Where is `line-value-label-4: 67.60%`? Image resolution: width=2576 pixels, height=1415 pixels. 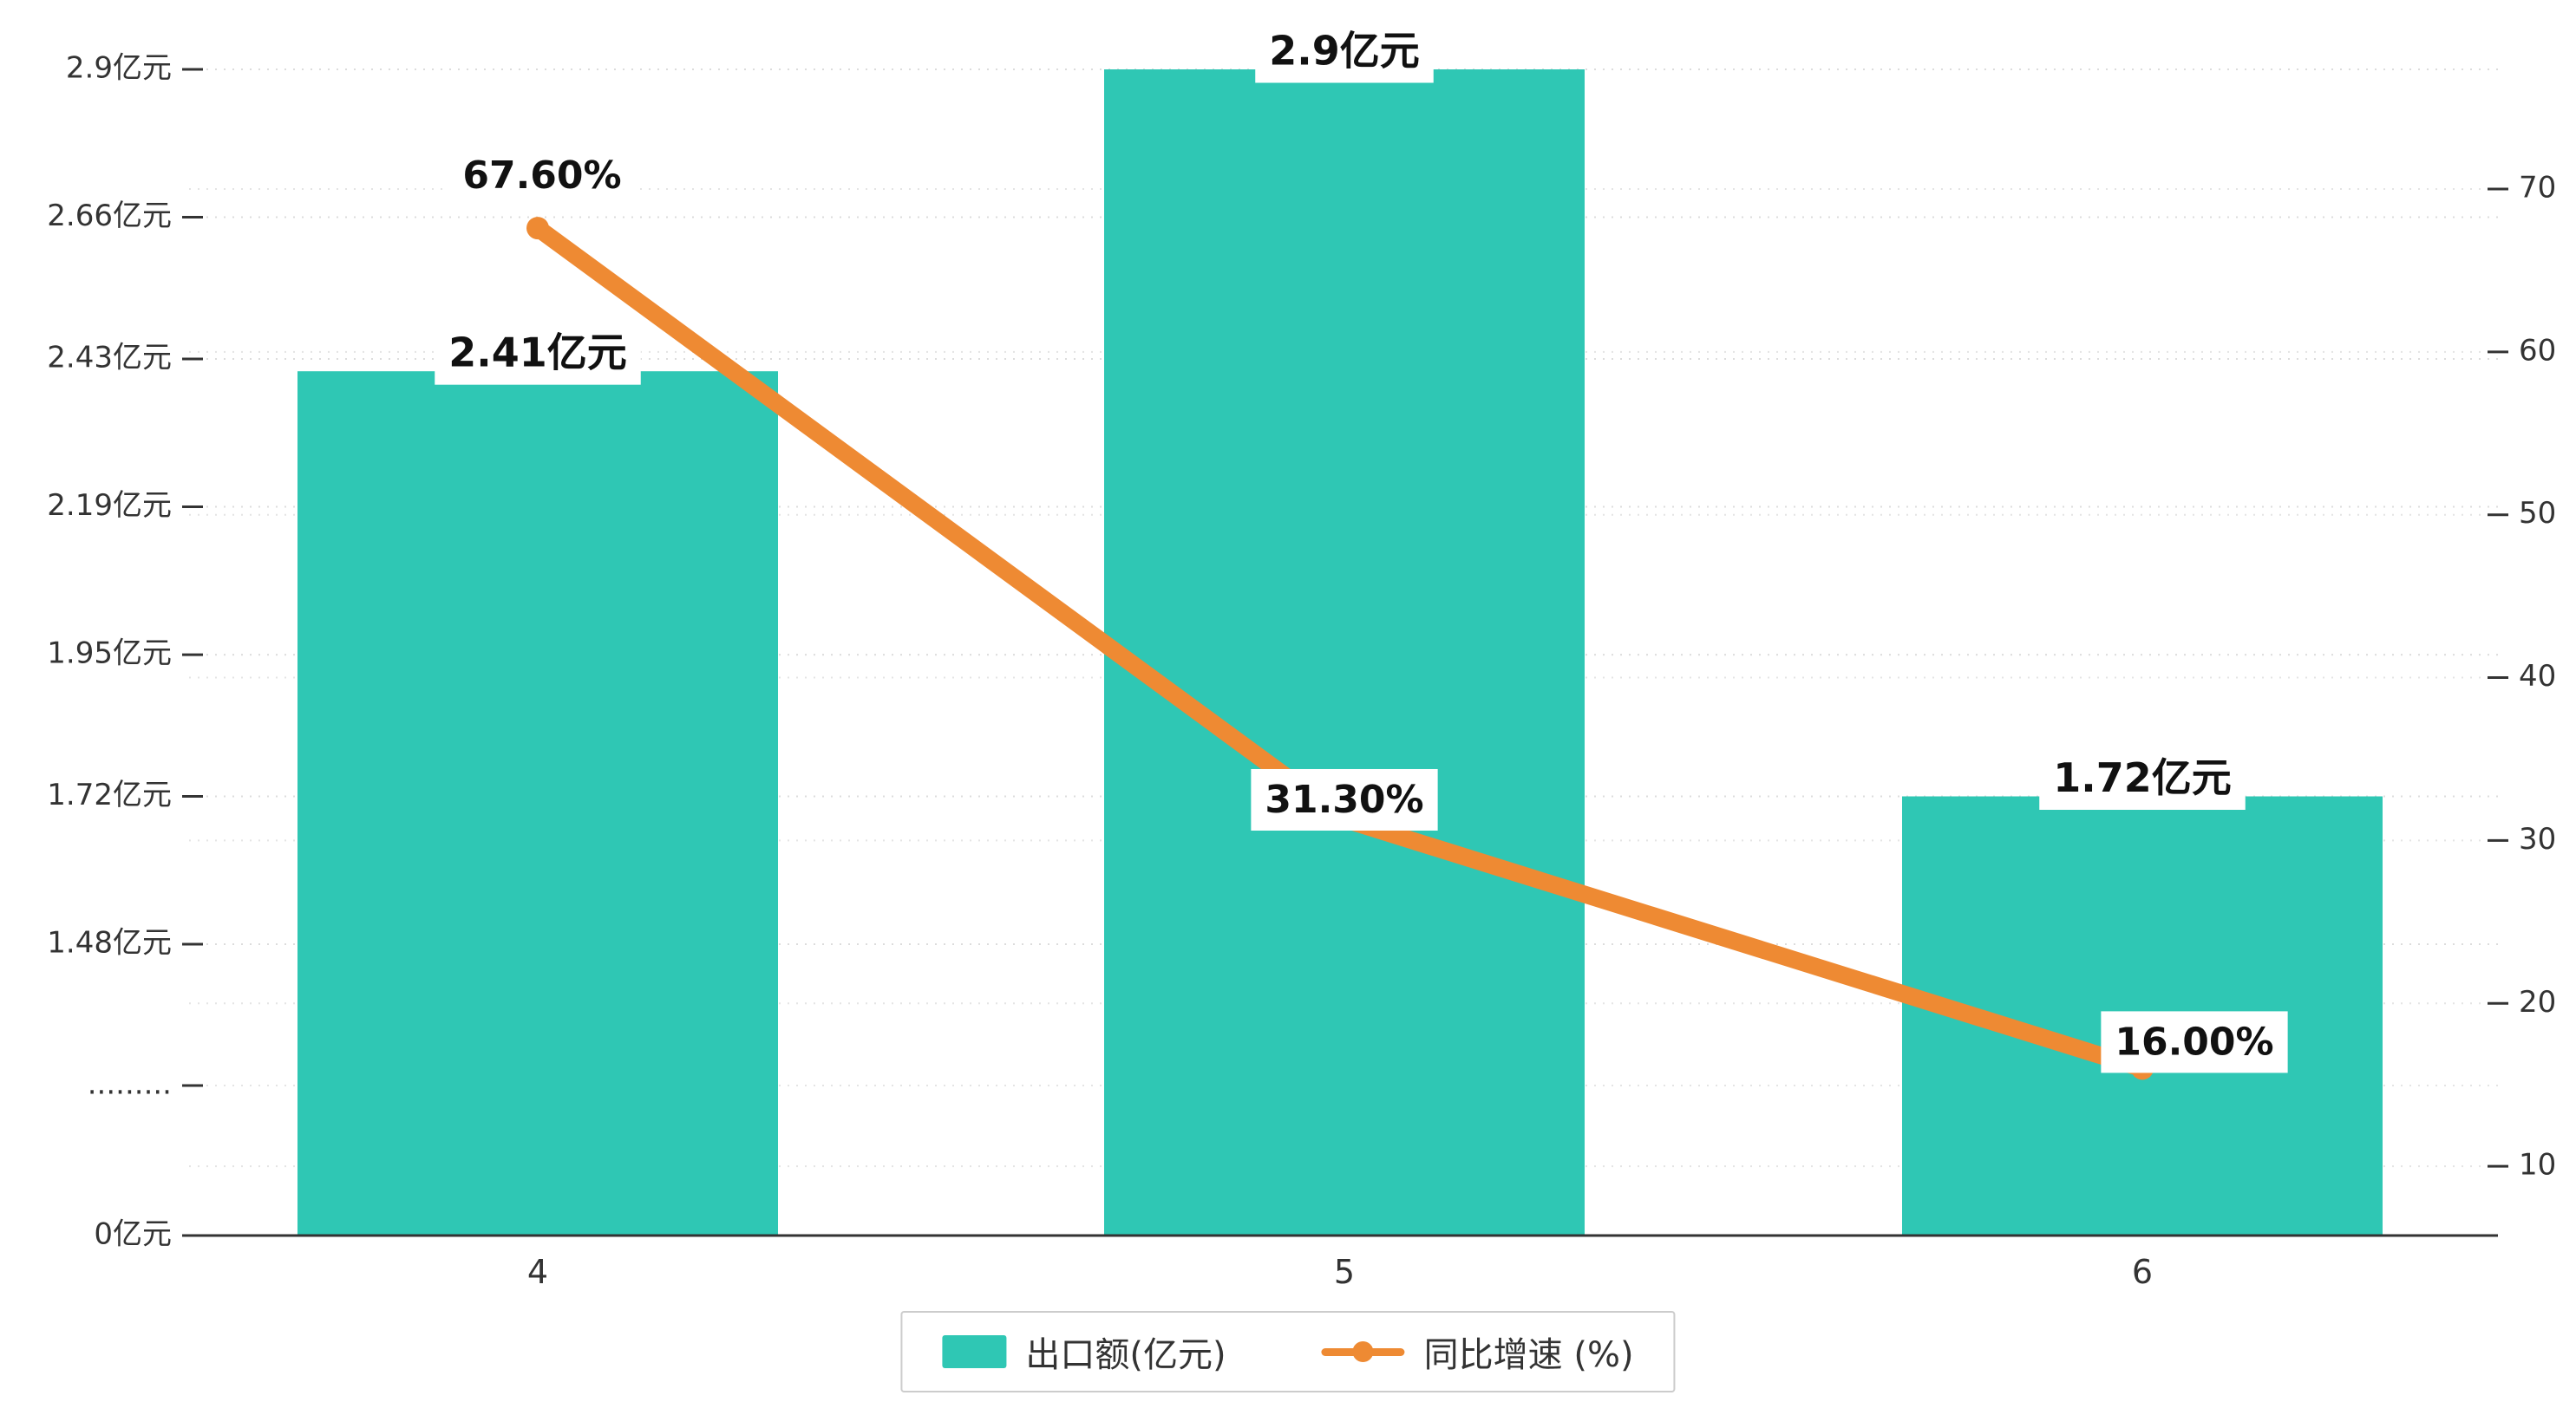 line-value-label-4: 67.60% is located at coordinates (542, 176).